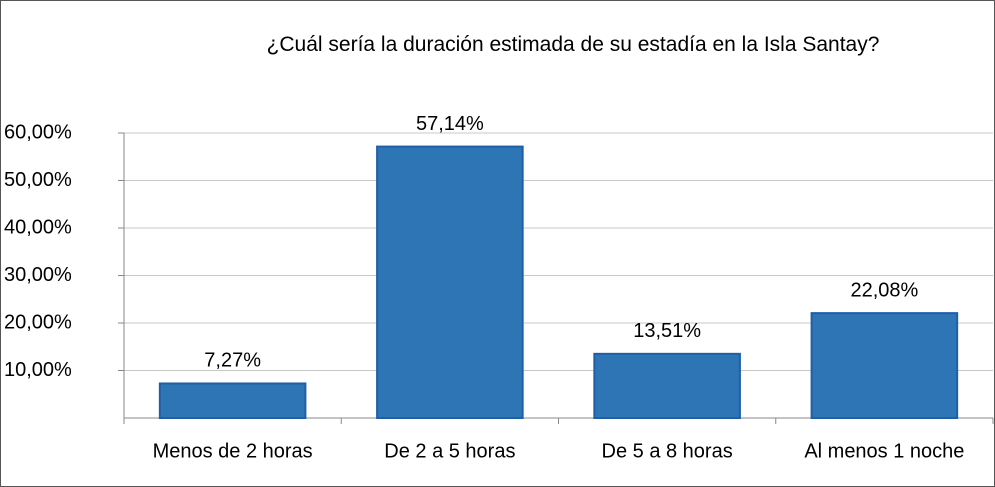 The width and height of the screenshot is (995, 487). I want to click on y-tick-label: 20,00%, so click(38, 322).